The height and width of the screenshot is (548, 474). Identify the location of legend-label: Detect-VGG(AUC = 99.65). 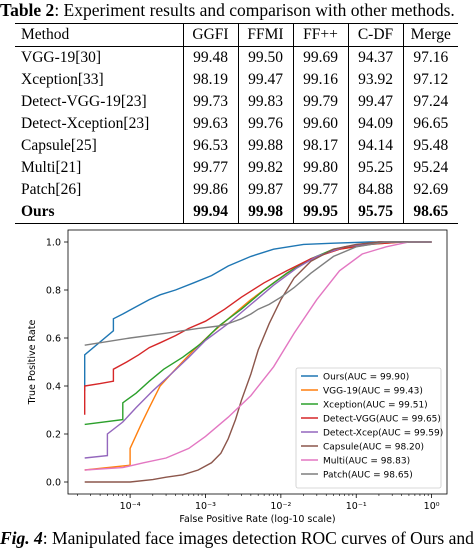
(382, 420).